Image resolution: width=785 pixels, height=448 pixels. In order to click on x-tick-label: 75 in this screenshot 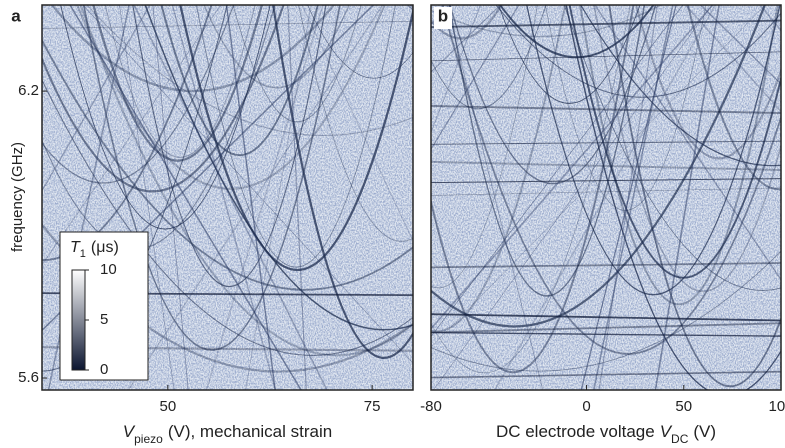, I will do `click(372, 406)`.